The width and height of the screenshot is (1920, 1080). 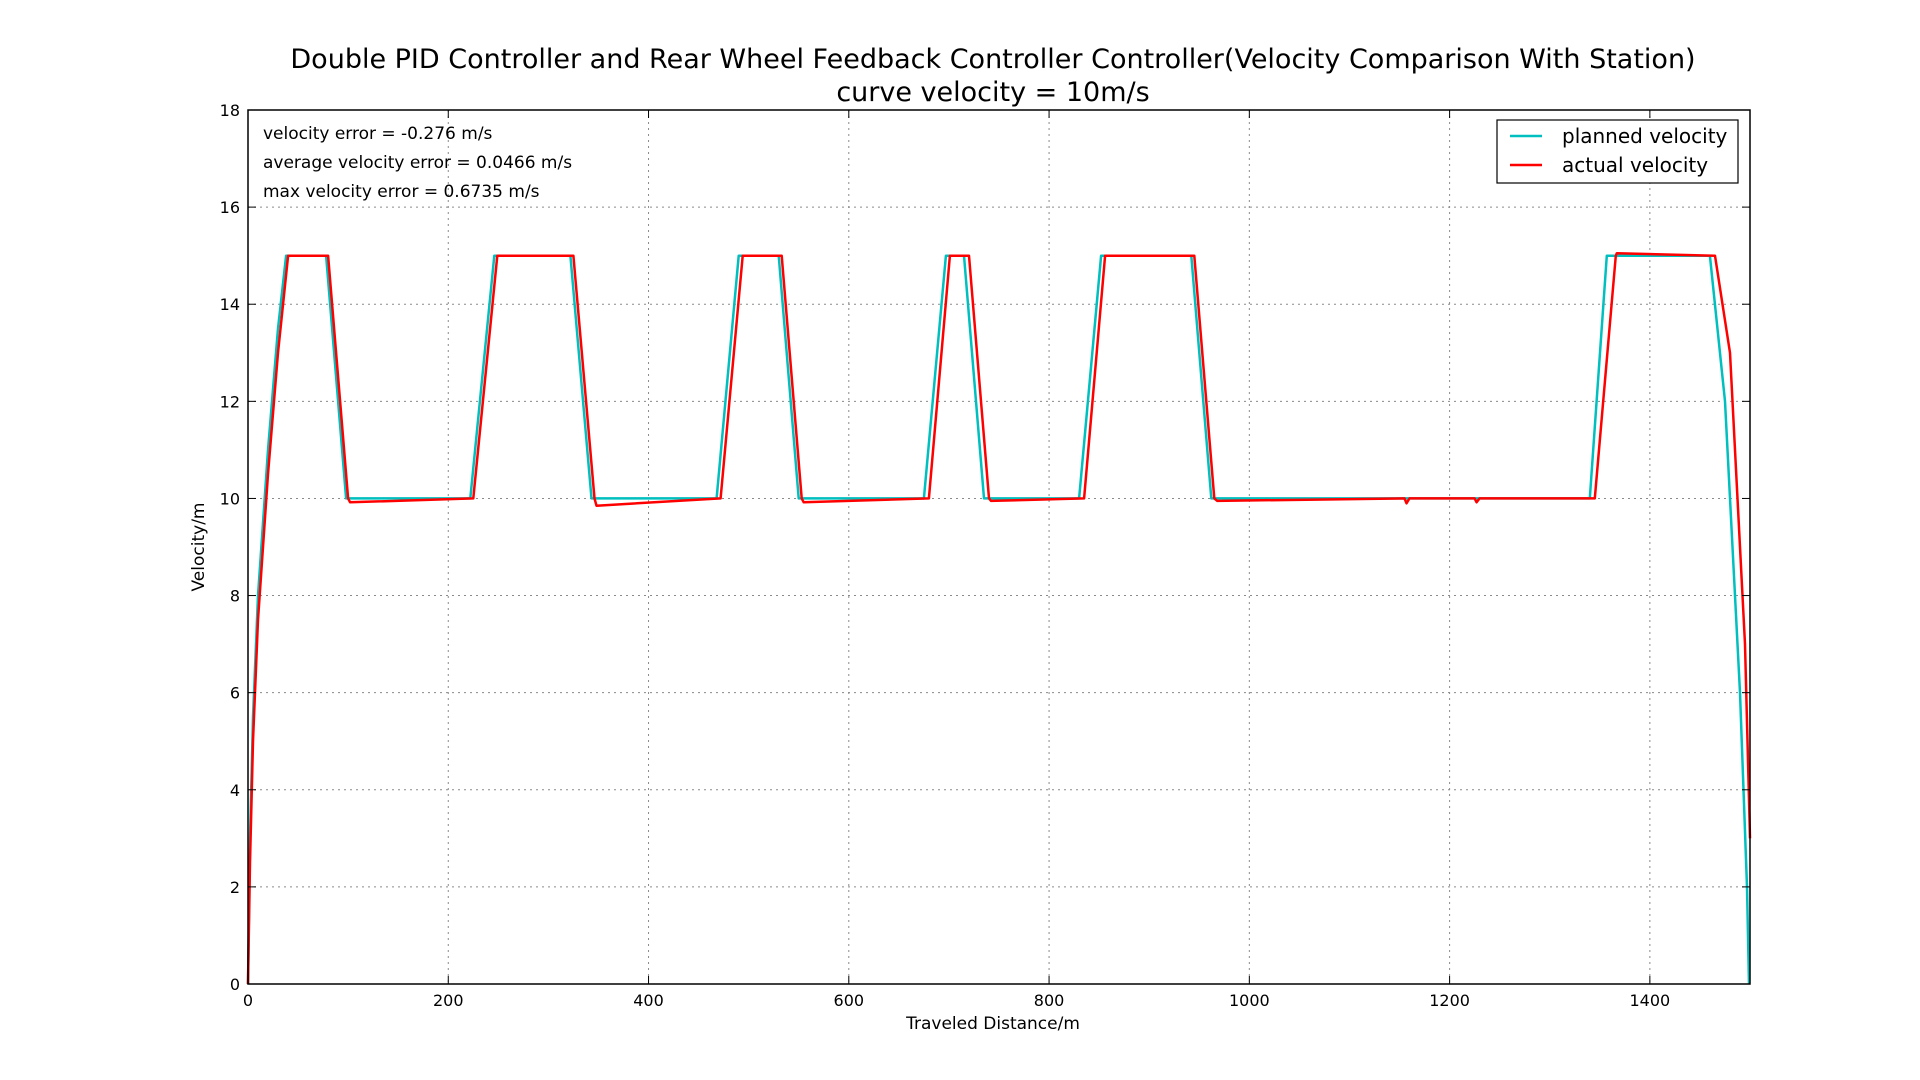 I want to click on y-tick-label: 6, so click(x=235, y=693).